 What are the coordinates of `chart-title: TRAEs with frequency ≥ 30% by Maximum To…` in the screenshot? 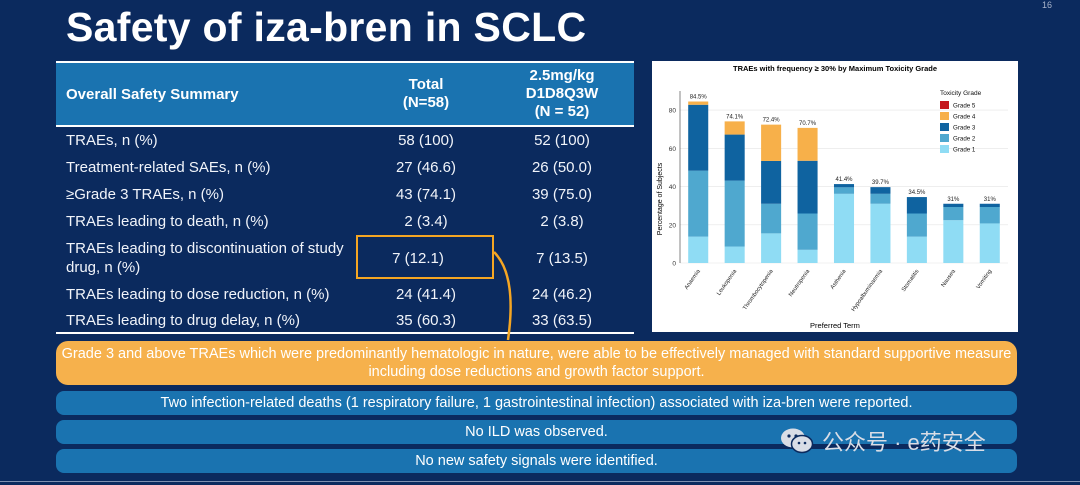 It's located at (835, 68).